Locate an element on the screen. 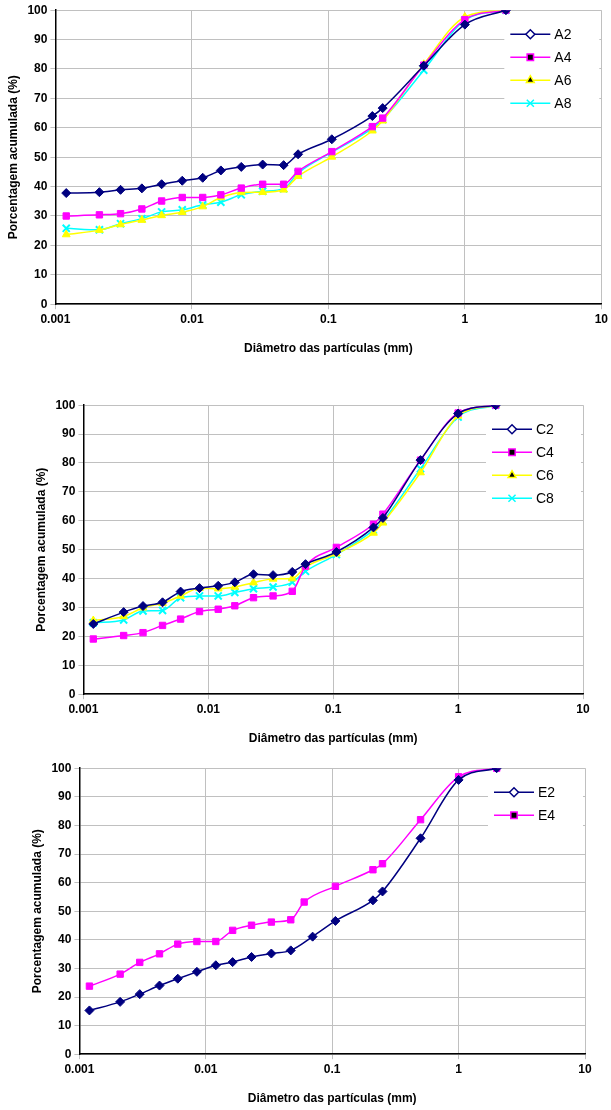 Image resolution: width=611 pixels, height=1110 pixels. legend-label: A6 is located at coordinates (563, 80).